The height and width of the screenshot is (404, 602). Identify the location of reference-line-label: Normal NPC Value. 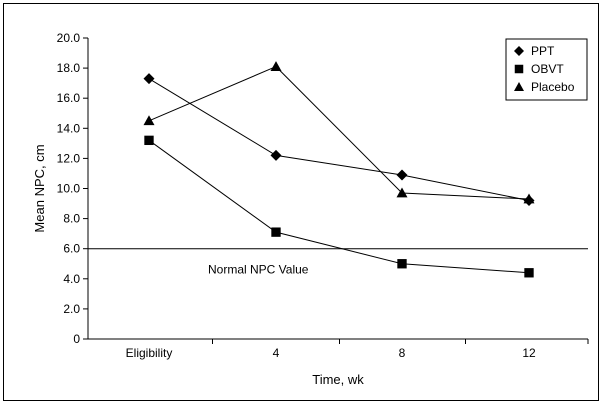
(258, 270).